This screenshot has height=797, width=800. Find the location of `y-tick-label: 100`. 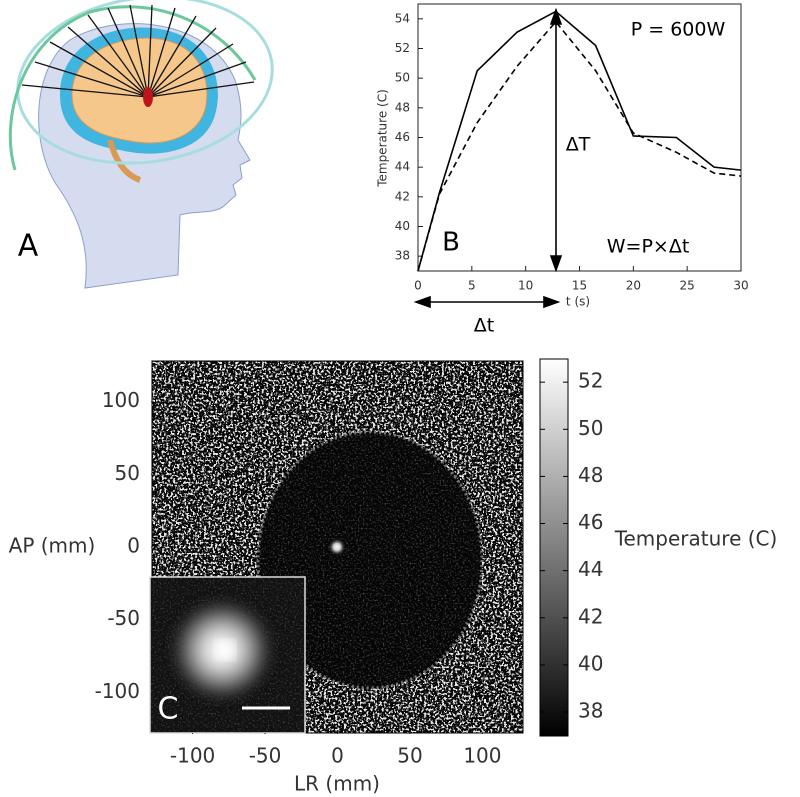

y-tick-label: 100 is located at coordinates (121, 400).